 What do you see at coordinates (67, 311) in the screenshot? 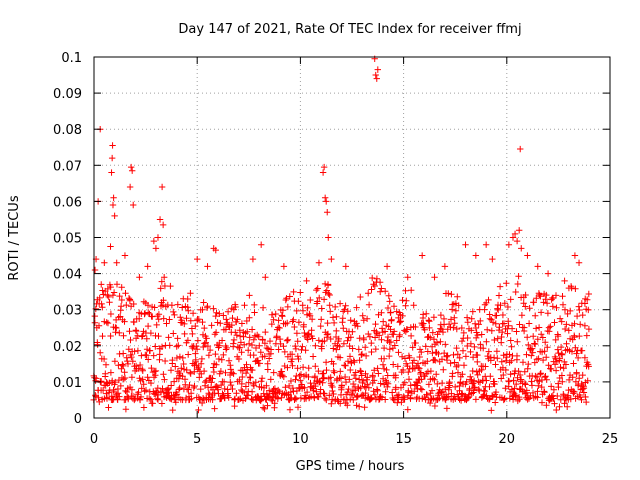
I see `y-tick-label: 0.03` at bounding box center [67, 311].